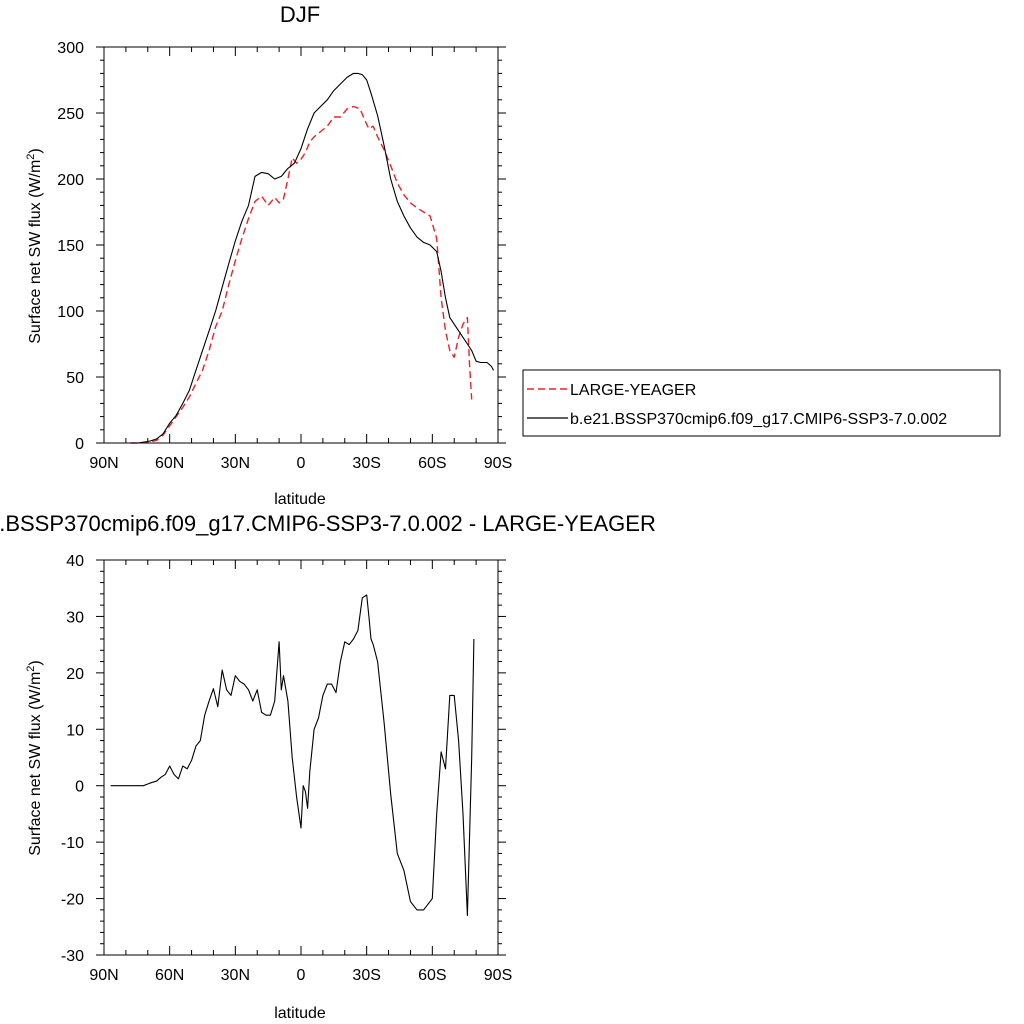  Describe the element at coordinates (34, 758) in the screenshot. I see `bottom-y-axis-label: Surface net SW flux (W/m2)` at that location.